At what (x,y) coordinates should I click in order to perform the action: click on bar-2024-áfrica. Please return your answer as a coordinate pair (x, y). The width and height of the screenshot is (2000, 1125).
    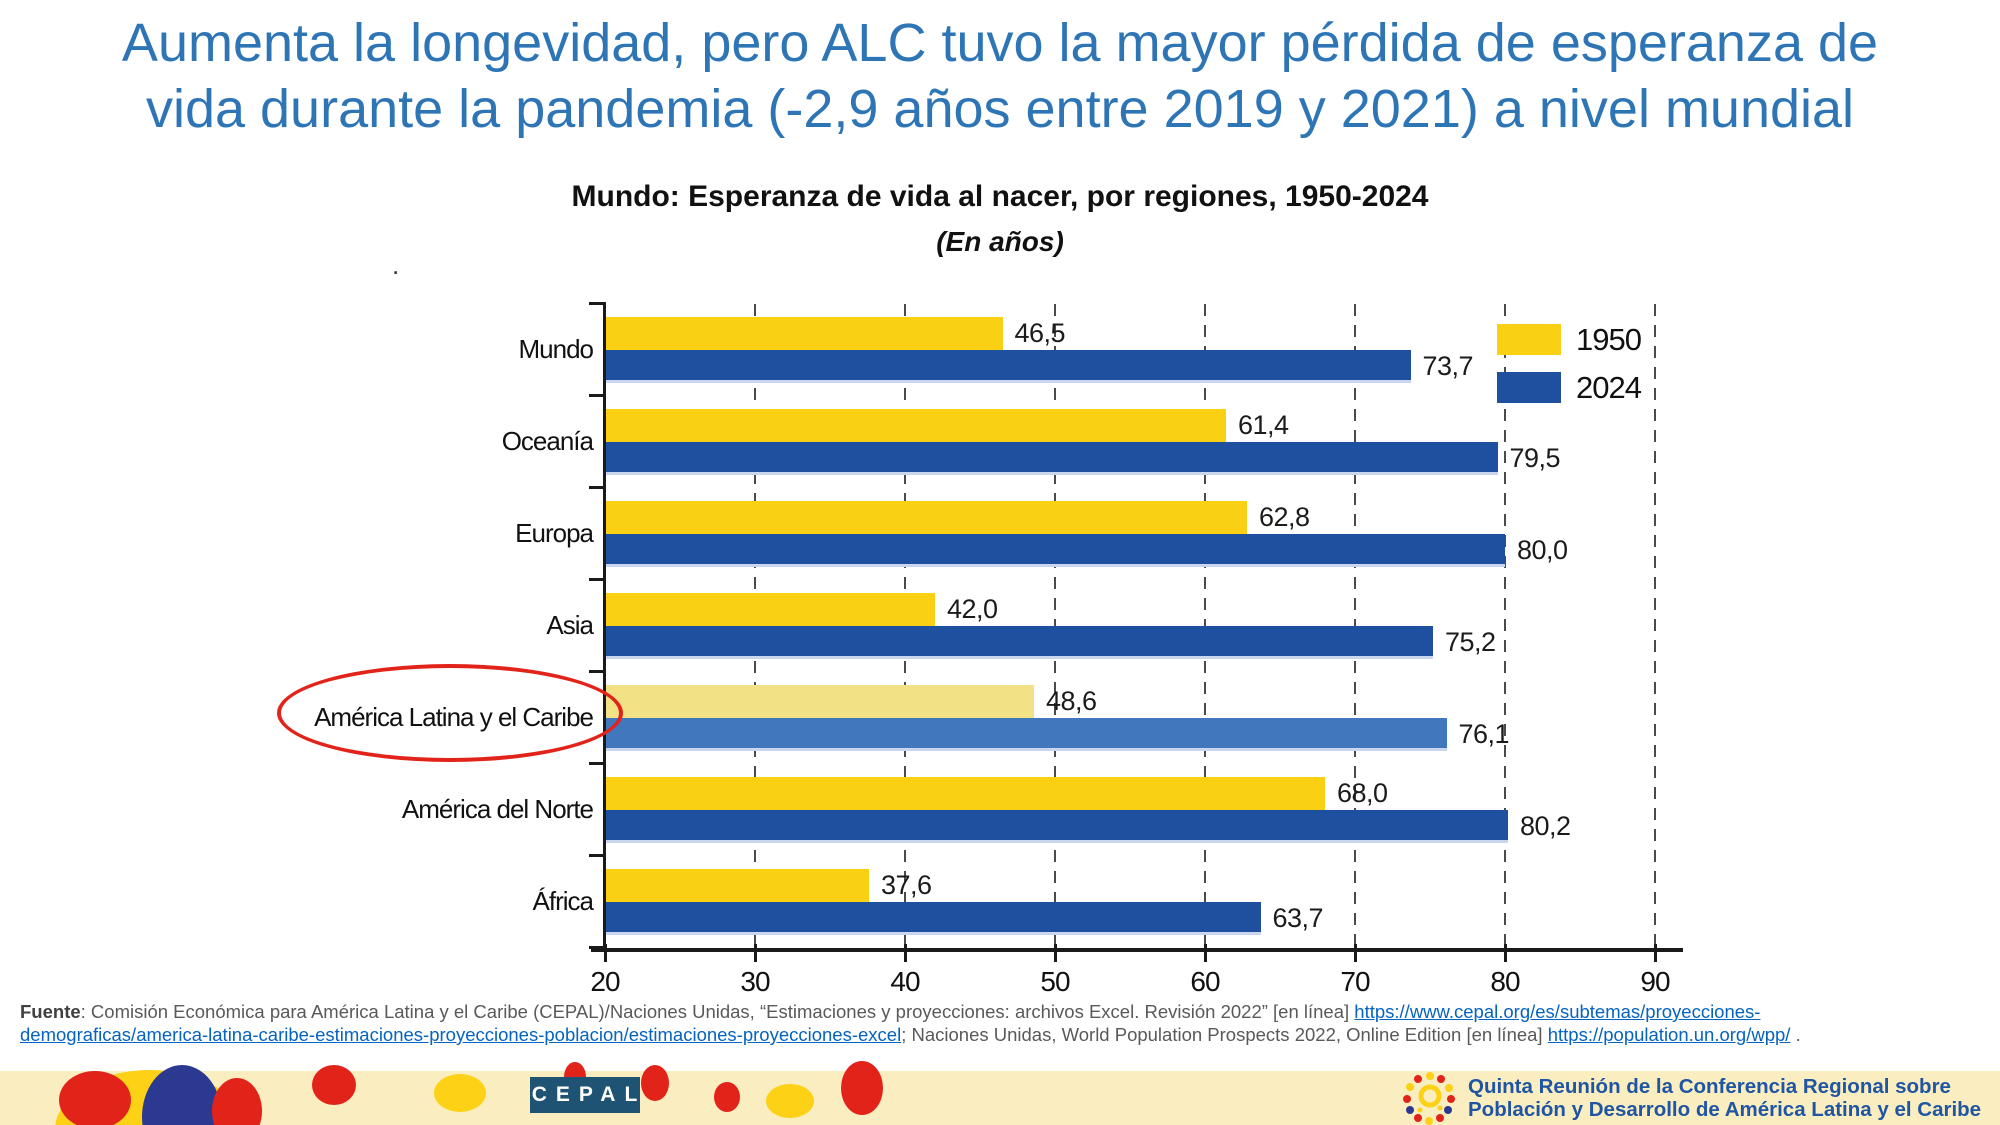
    Looking at the image, I should click on (933, 918).